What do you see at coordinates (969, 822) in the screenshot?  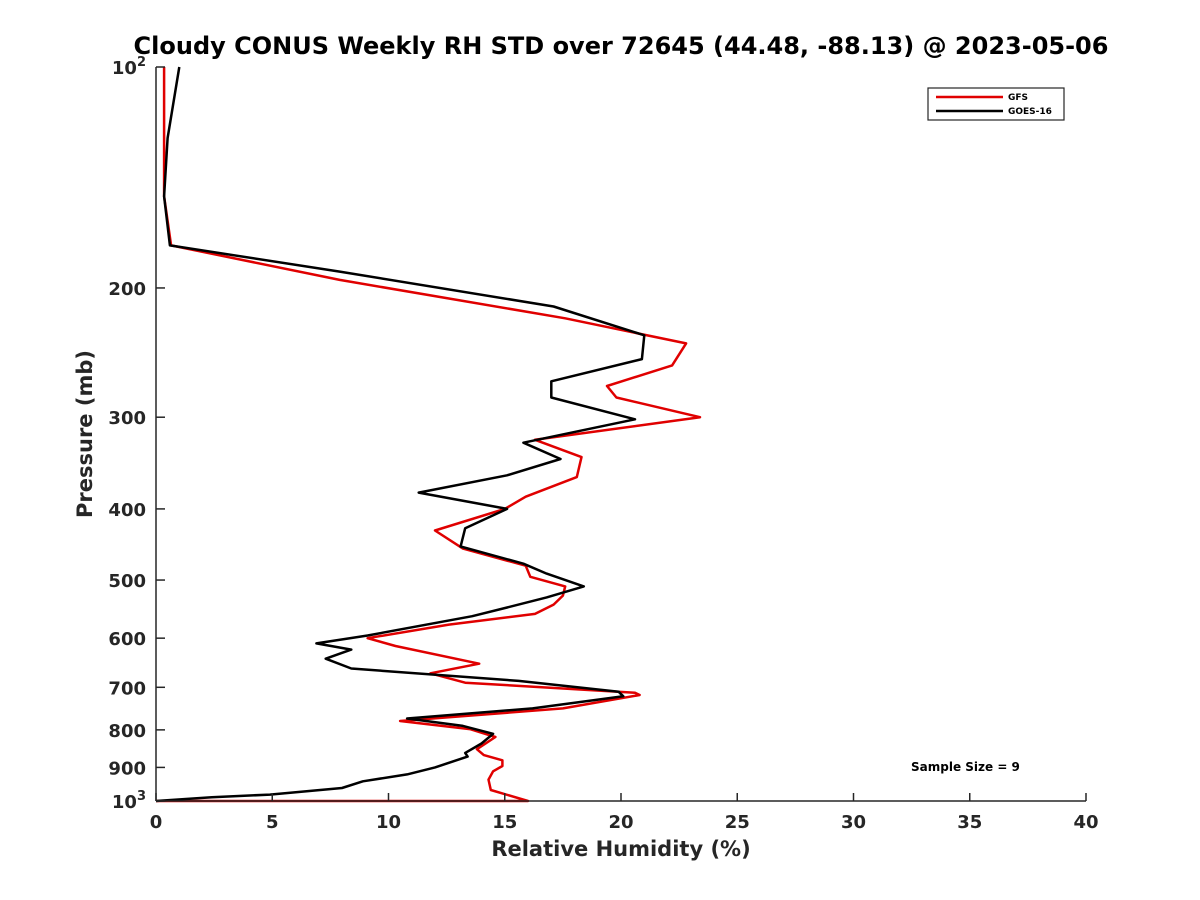 I see `x-tick-label: 35` at bounding box center [969, 822].